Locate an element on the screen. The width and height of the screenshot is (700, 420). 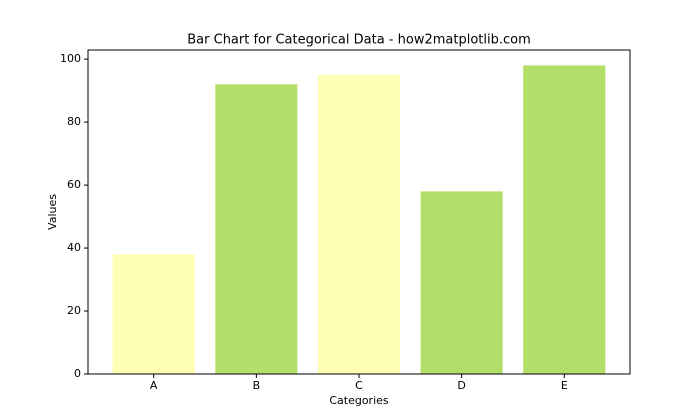
x-tick-label: B is located at coordinates (257, 385).